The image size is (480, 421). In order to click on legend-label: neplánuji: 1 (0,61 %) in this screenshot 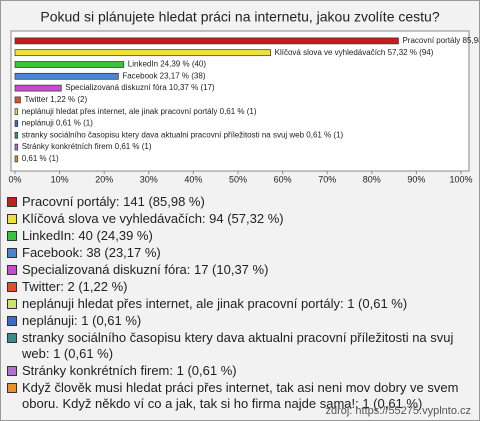, I will do `click(82, 320)`.